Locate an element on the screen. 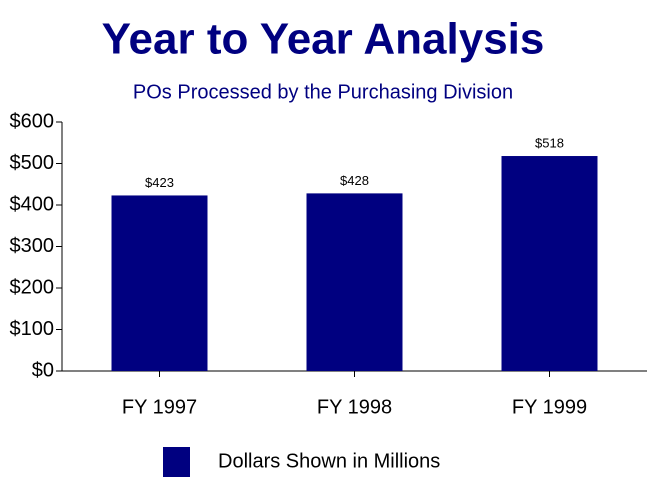 The image size is (649, 490). x-tick-label: FY 1999 is located at coordinates (549, 407).